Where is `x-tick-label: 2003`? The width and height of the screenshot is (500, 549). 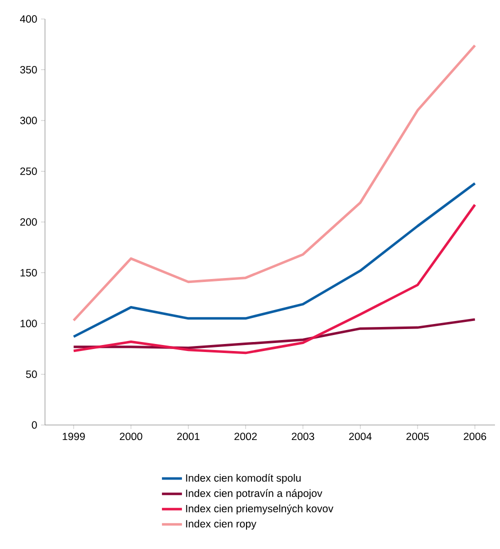 x-tick-label: 2003 is located at coordinates (303, 436).